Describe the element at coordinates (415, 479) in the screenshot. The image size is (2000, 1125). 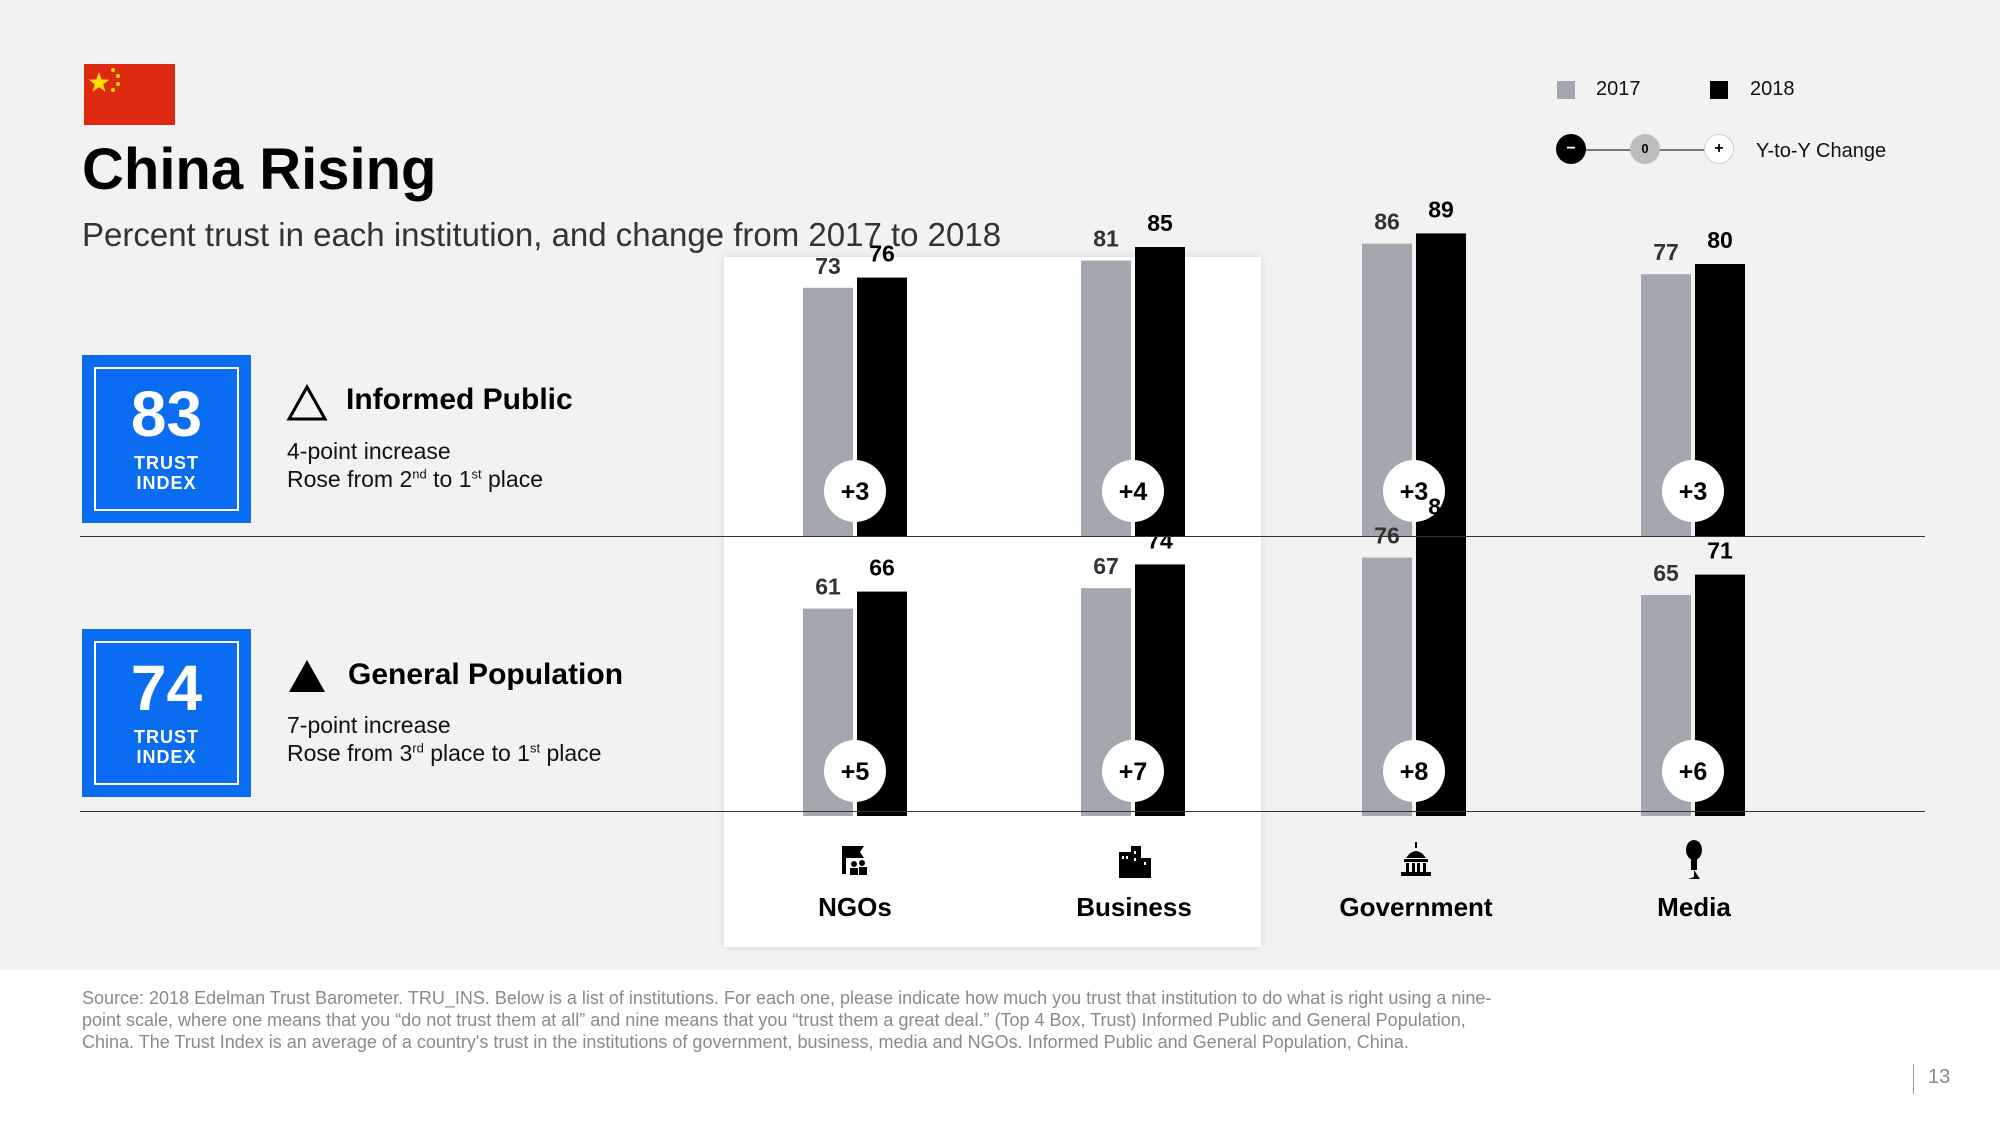
I see `informed-public-line2: Rose from 2nd to 1st place` at that location.